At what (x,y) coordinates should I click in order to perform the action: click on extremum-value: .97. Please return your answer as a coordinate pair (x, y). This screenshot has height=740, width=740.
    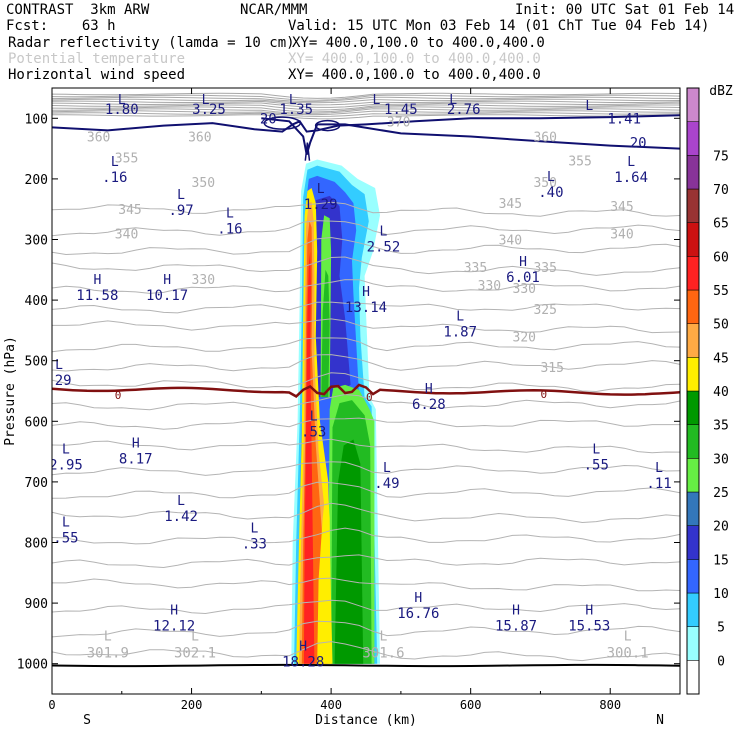
    Looking at the image, I should click on (180, 211).